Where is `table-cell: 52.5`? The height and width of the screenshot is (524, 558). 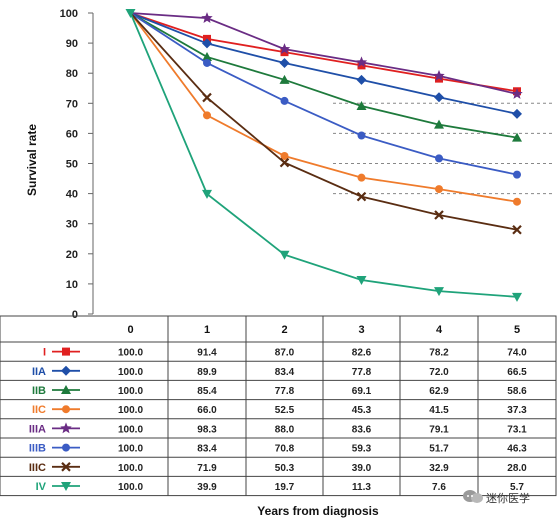 table-cell: 52.5 is located at coordinates (285, 410).